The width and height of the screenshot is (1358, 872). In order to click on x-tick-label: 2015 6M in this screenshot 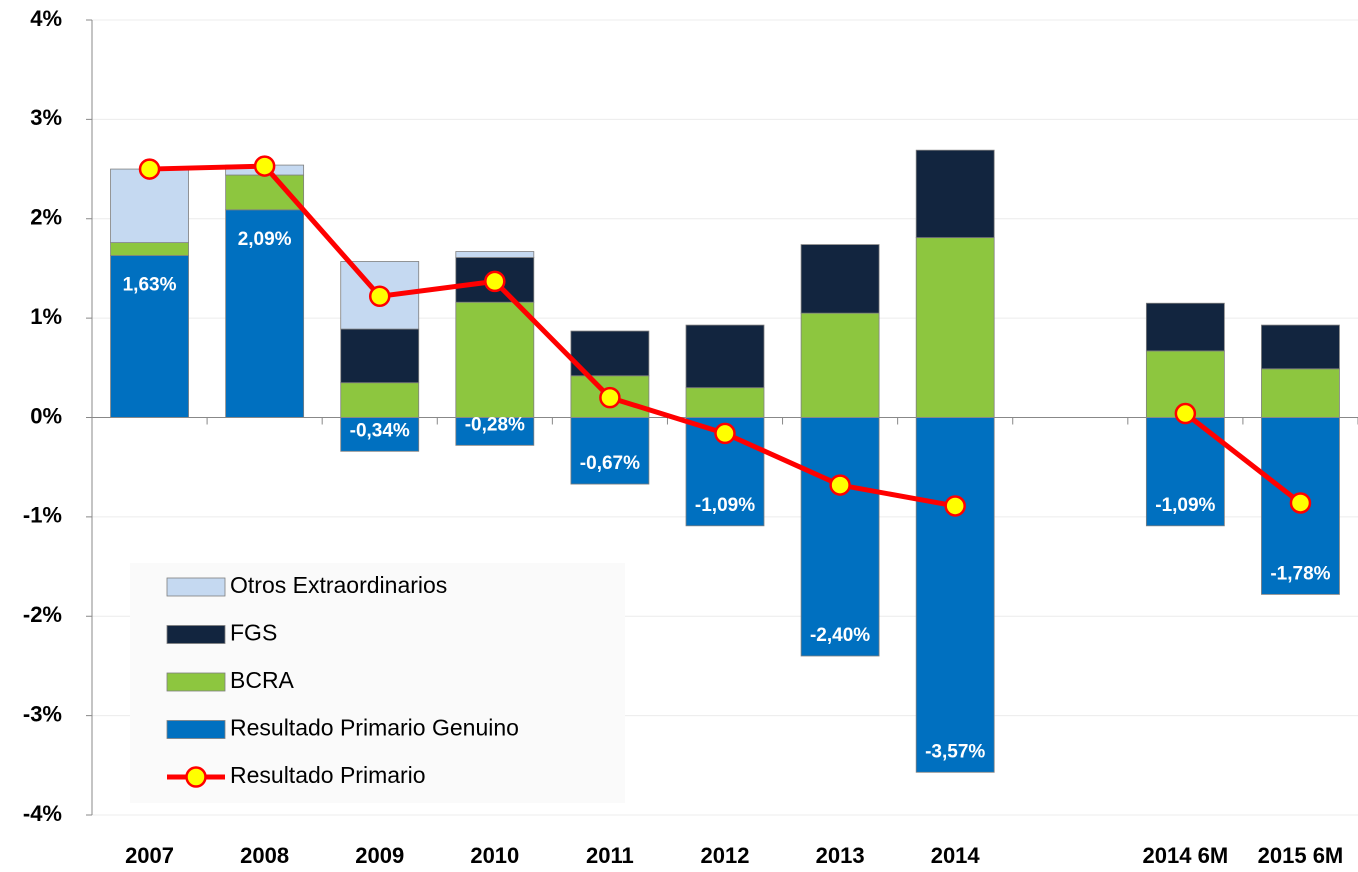, I will do `click(1301, 855)`.